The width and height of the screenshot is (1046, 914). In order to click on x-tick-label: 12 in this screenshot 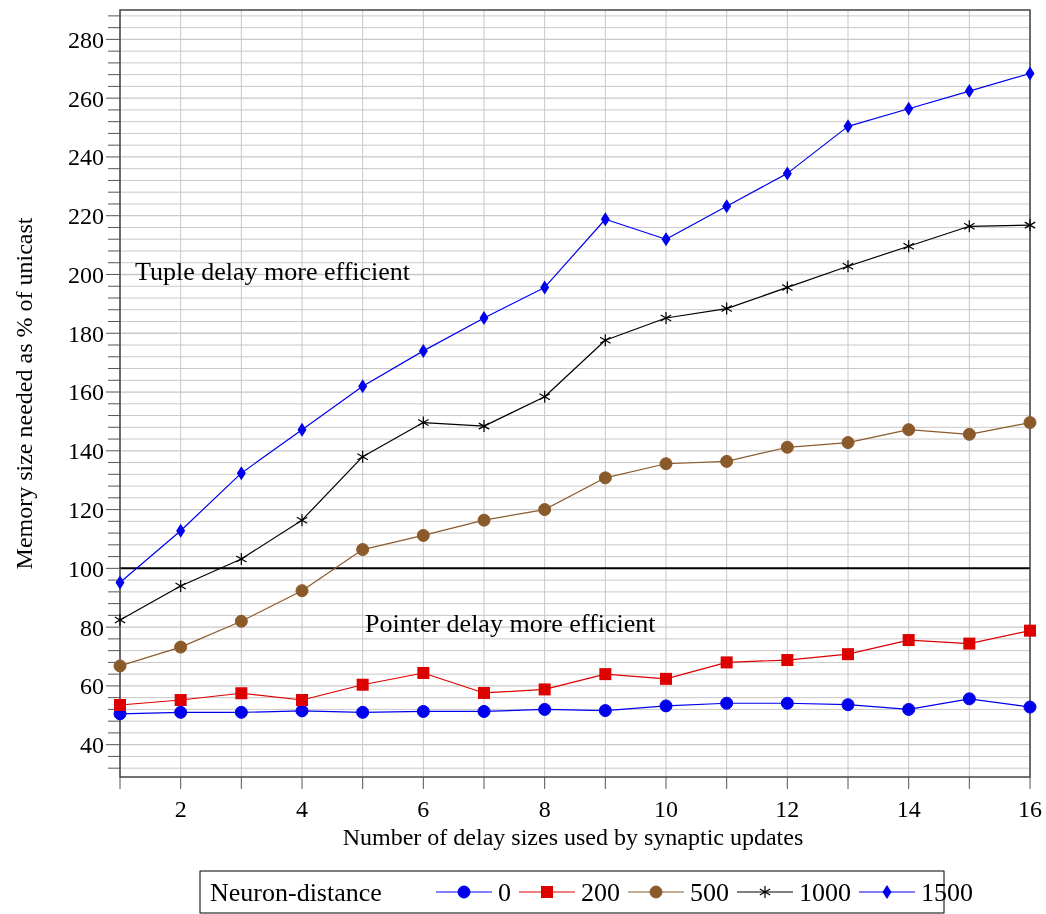, I will do `click(787, 809)`.